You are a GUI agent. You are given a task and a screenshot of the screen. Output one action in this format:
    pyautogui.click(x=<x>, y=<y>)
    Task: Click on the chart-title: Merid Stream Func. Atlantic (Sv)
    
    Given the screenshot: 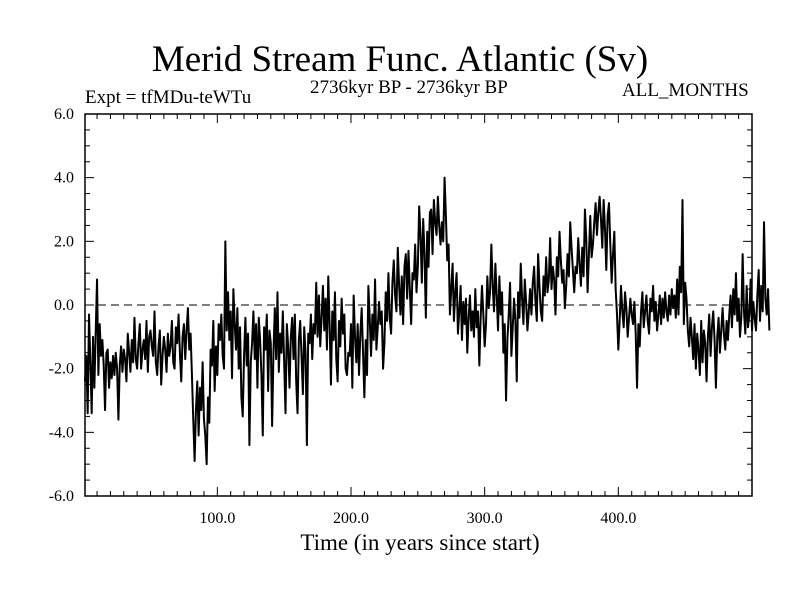 What is the action you would take?
    pyautogui.click(x=400, y=59)
    